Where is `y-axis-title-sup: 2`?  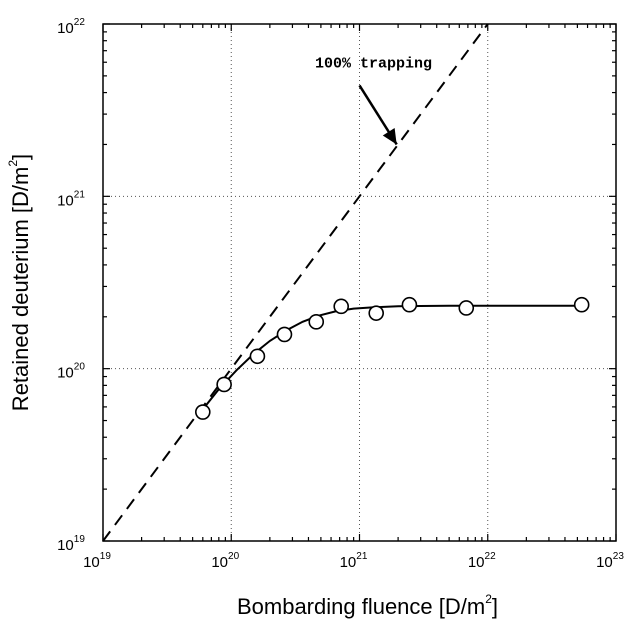
y-axis-title-sup: 2 is located at coordinates (13, 163).